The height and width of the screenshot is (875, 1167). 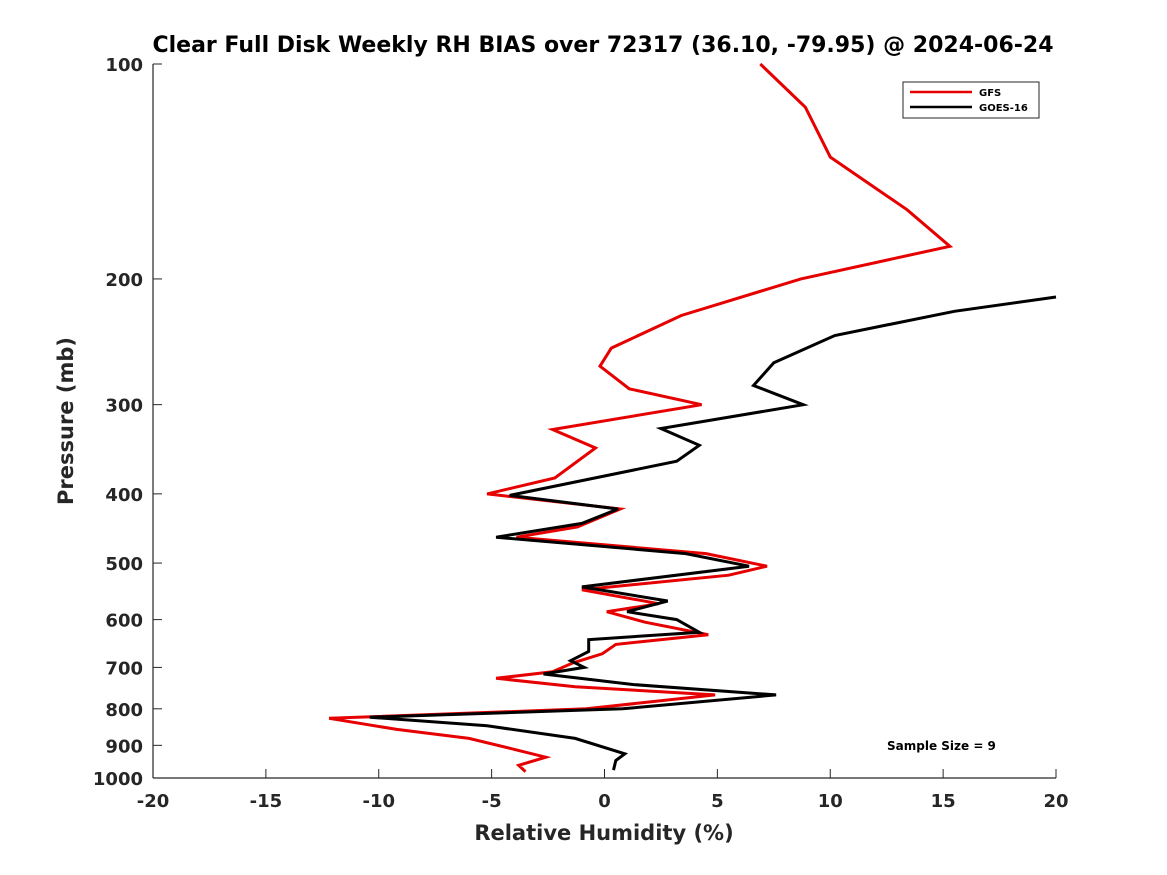 I want to click on x-tick-label: 20, so click(x=1055, y=801).